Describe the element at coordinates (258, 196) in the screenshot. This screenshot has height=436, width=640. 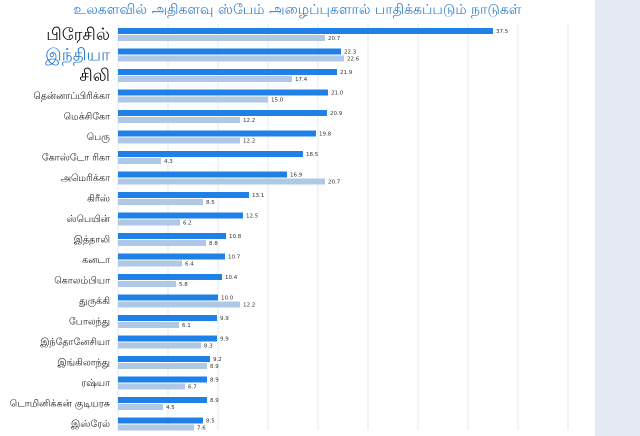
I see `data-label: 13.1` at that location.